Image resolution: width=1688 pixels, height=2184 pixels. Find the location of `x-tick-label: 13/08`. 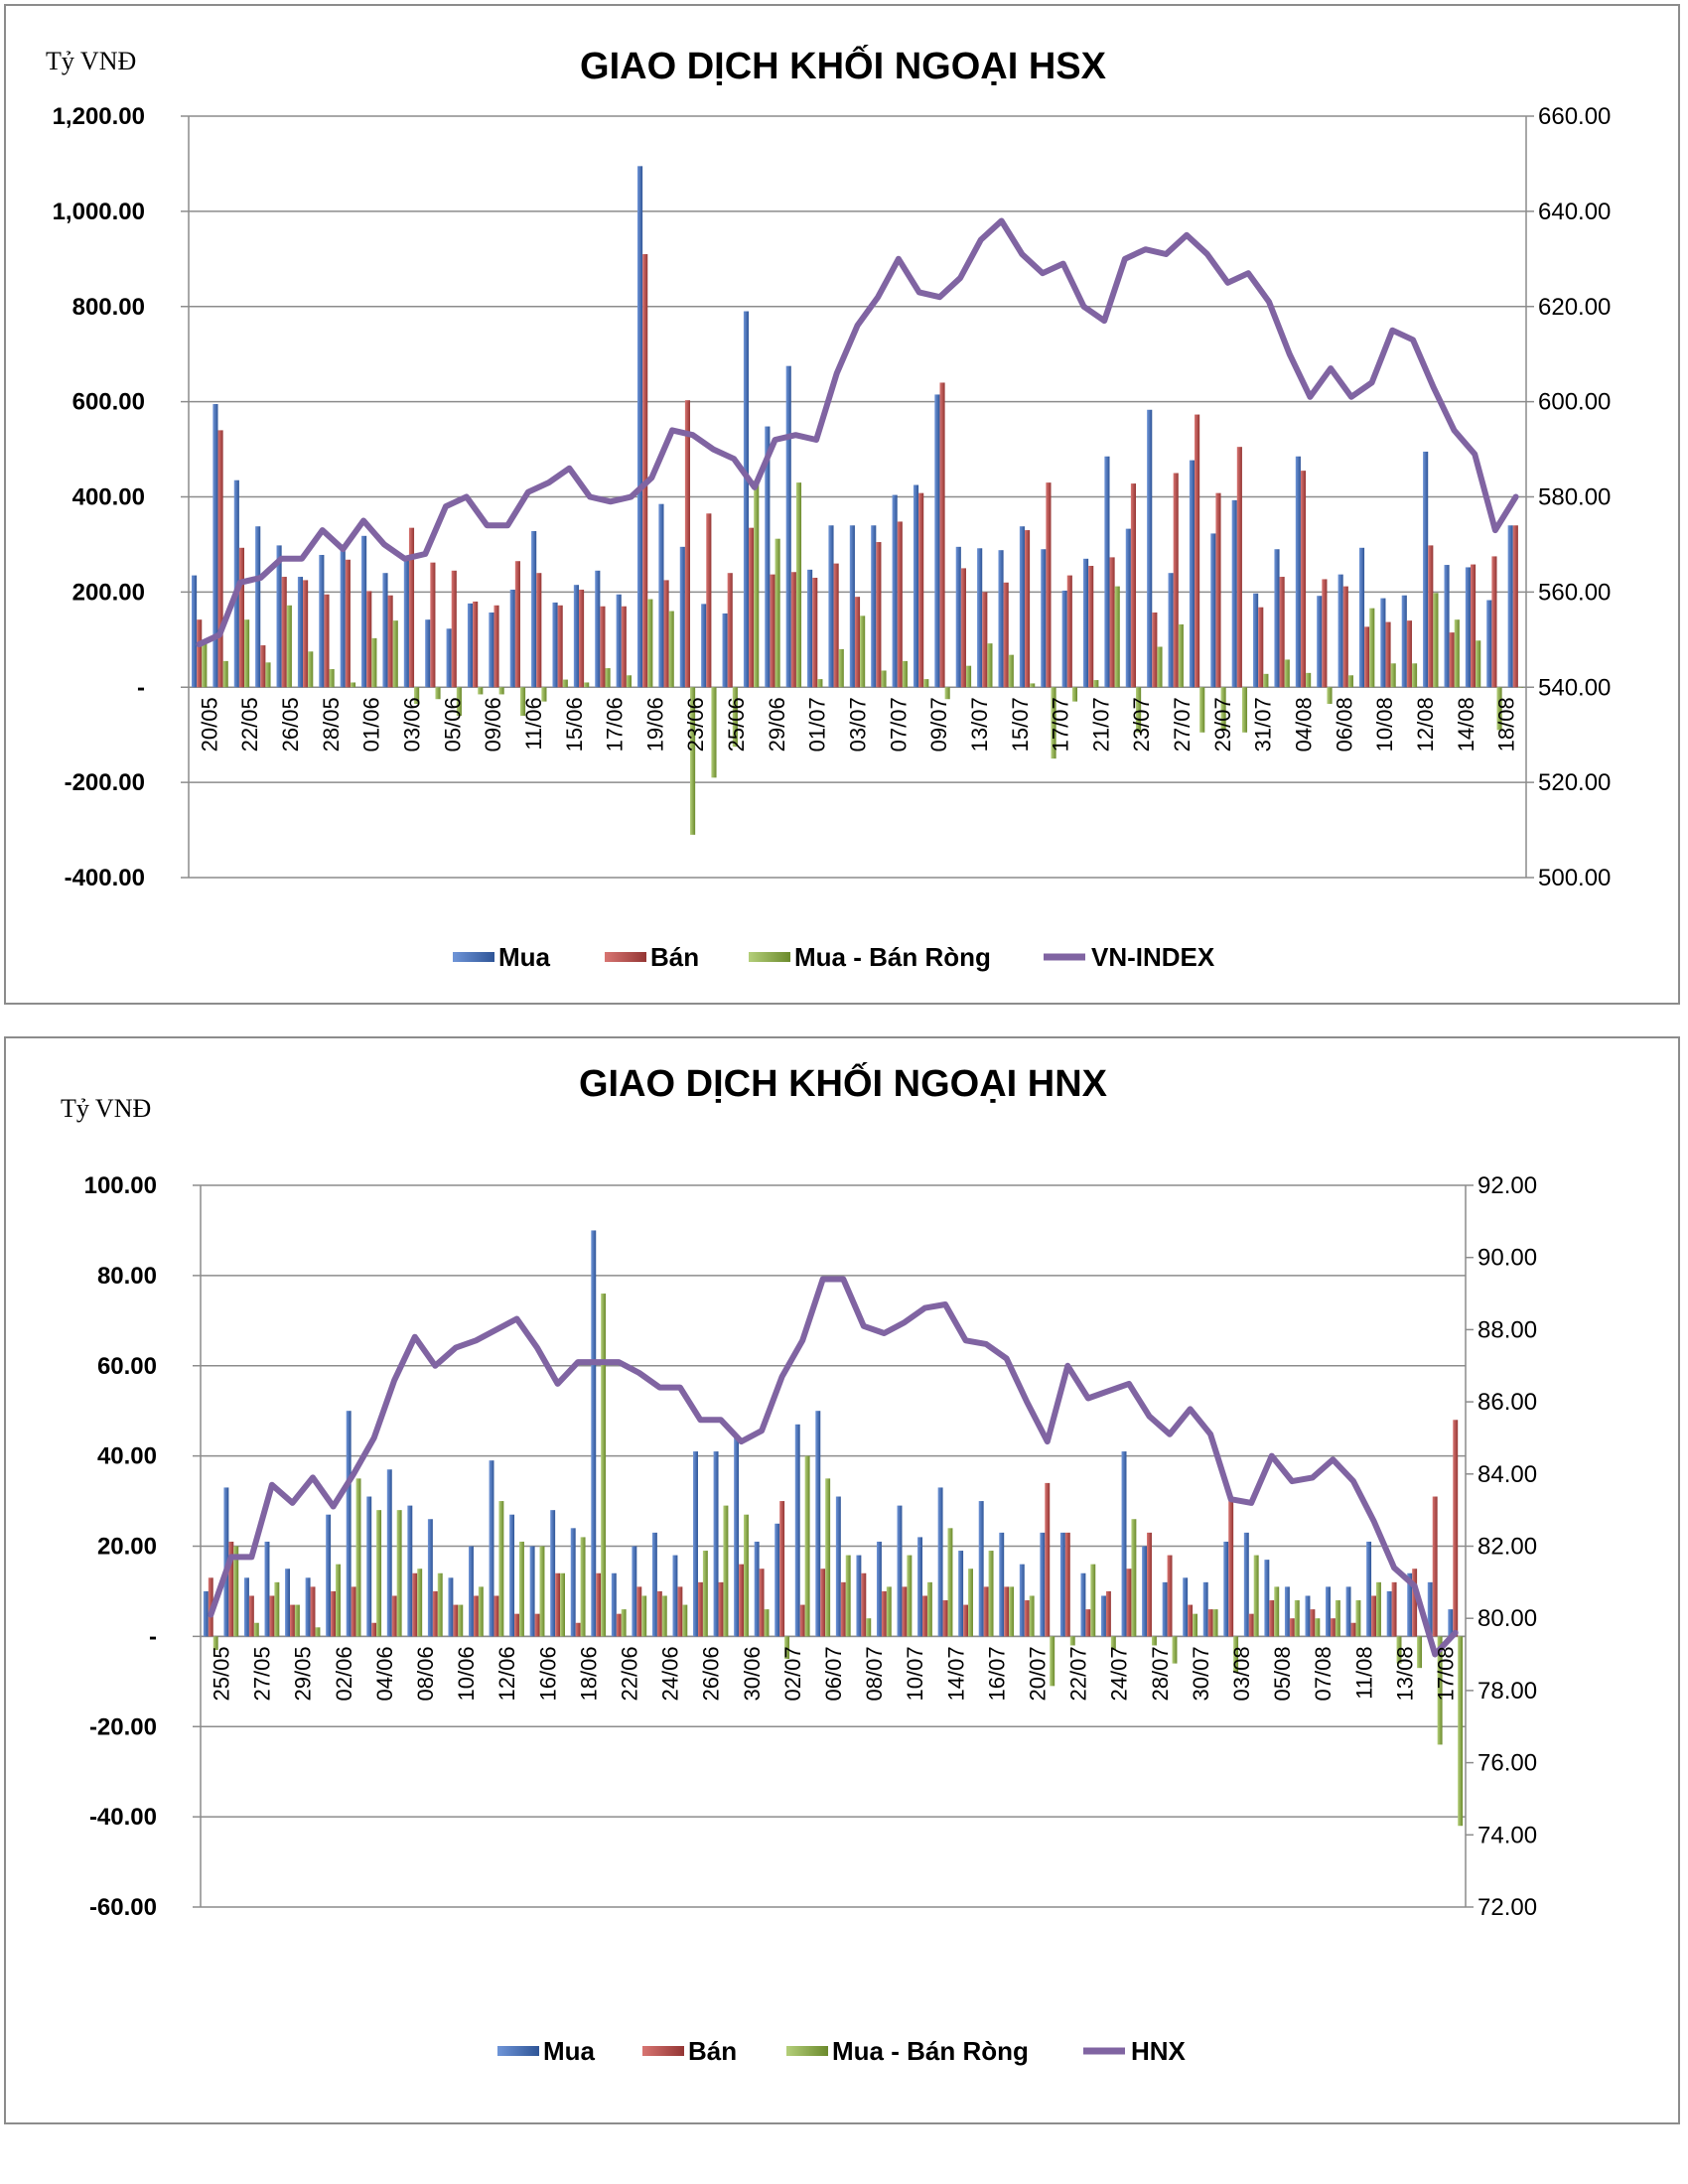

x-tick-label: 13/08 is located at coordinates (1404, 1673).